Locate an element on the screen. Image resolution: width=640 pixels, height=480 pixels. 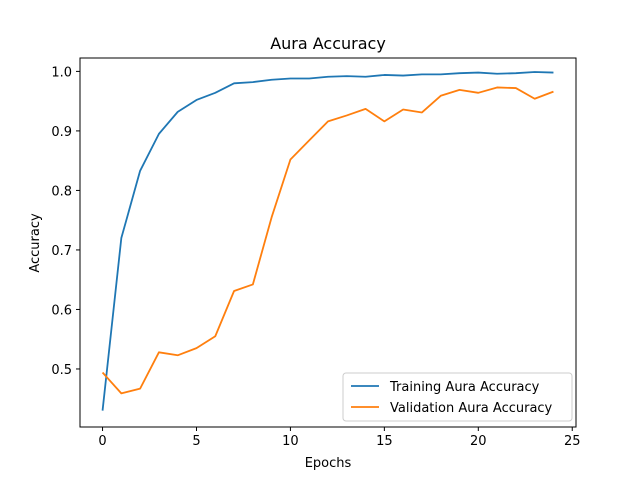
y-tick-label: 0.5 is located at coordinates (61, 370).